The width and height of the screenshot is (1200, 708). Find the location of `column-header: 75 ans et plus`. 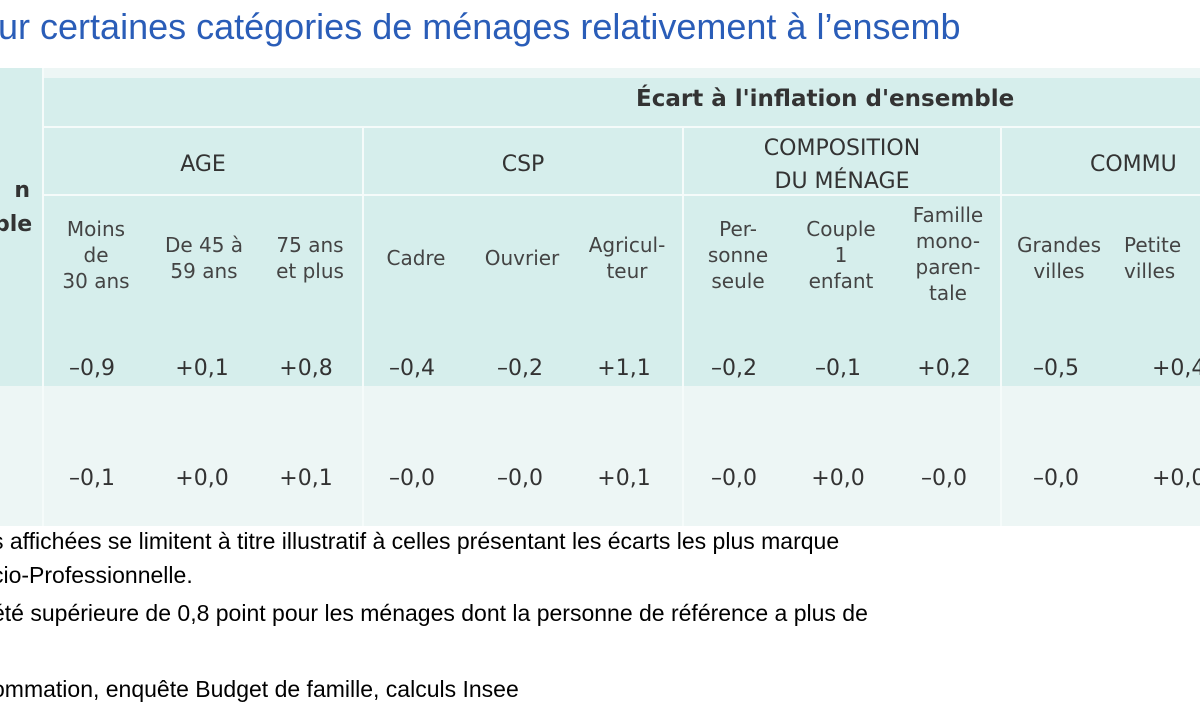

column-header: 75 ans et plus is located at coordinates (310, 258).